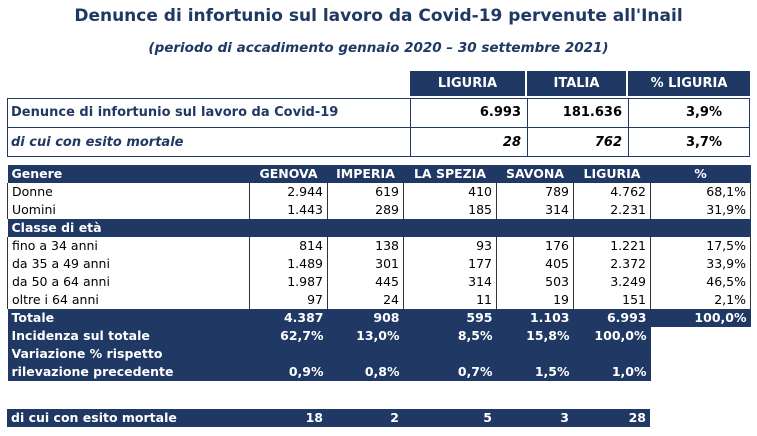  What do you see at coordinates (450, 282) in the screenshot?
I see `cell-la-spezia: 314` at bounding box center [450, 282].